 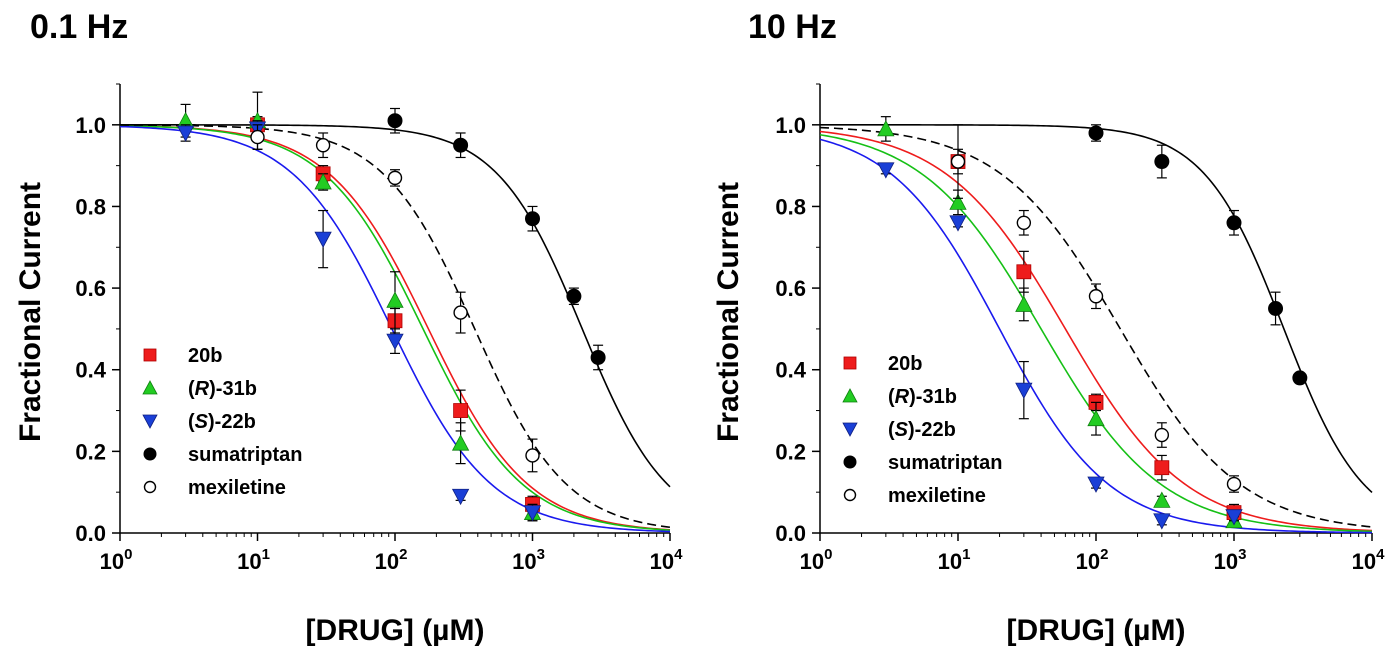 I want to click on x-tick-exponent: 1, so click(x=266, y=554).